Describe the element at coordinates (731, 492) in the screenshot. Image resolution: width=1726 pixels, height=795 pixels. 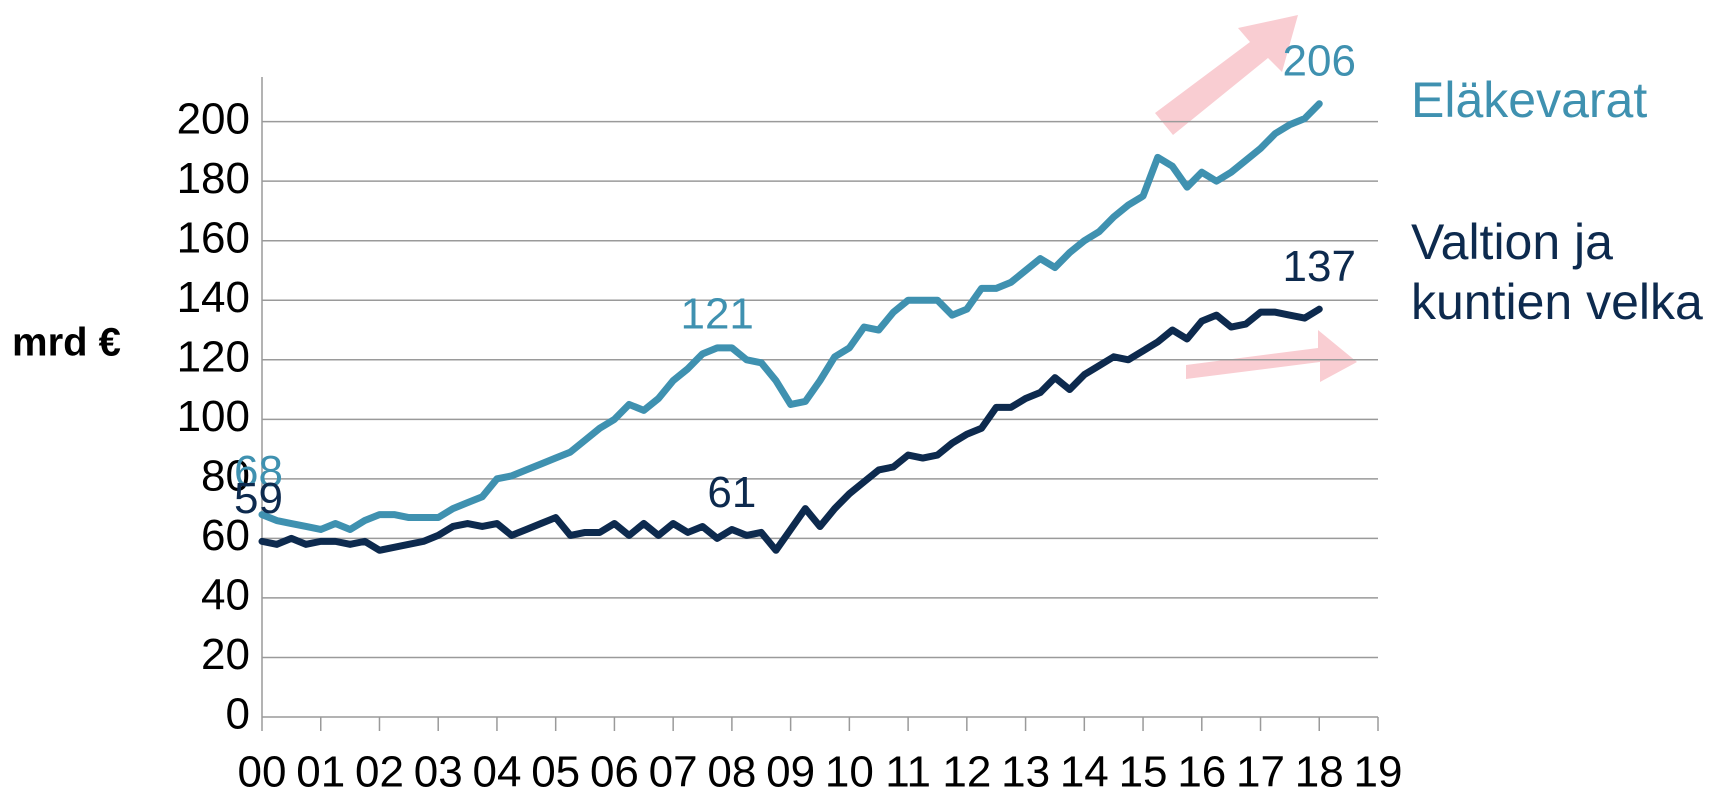
I see `data-label: 61` at that location.